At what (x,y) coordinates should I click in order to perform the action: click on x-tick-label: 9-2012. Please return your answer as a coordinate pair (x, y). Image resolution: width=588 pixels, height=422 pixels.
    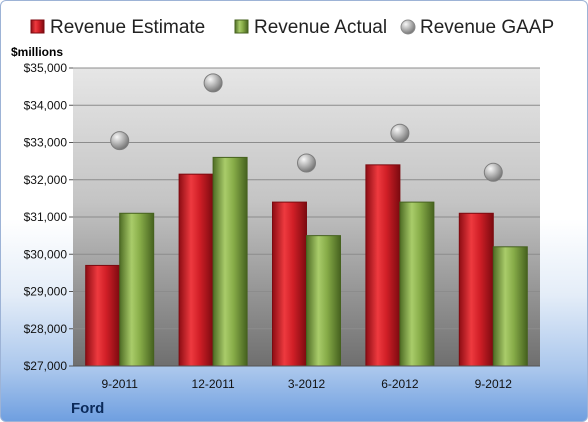
    Looking at the image, I should click on (494, 384).